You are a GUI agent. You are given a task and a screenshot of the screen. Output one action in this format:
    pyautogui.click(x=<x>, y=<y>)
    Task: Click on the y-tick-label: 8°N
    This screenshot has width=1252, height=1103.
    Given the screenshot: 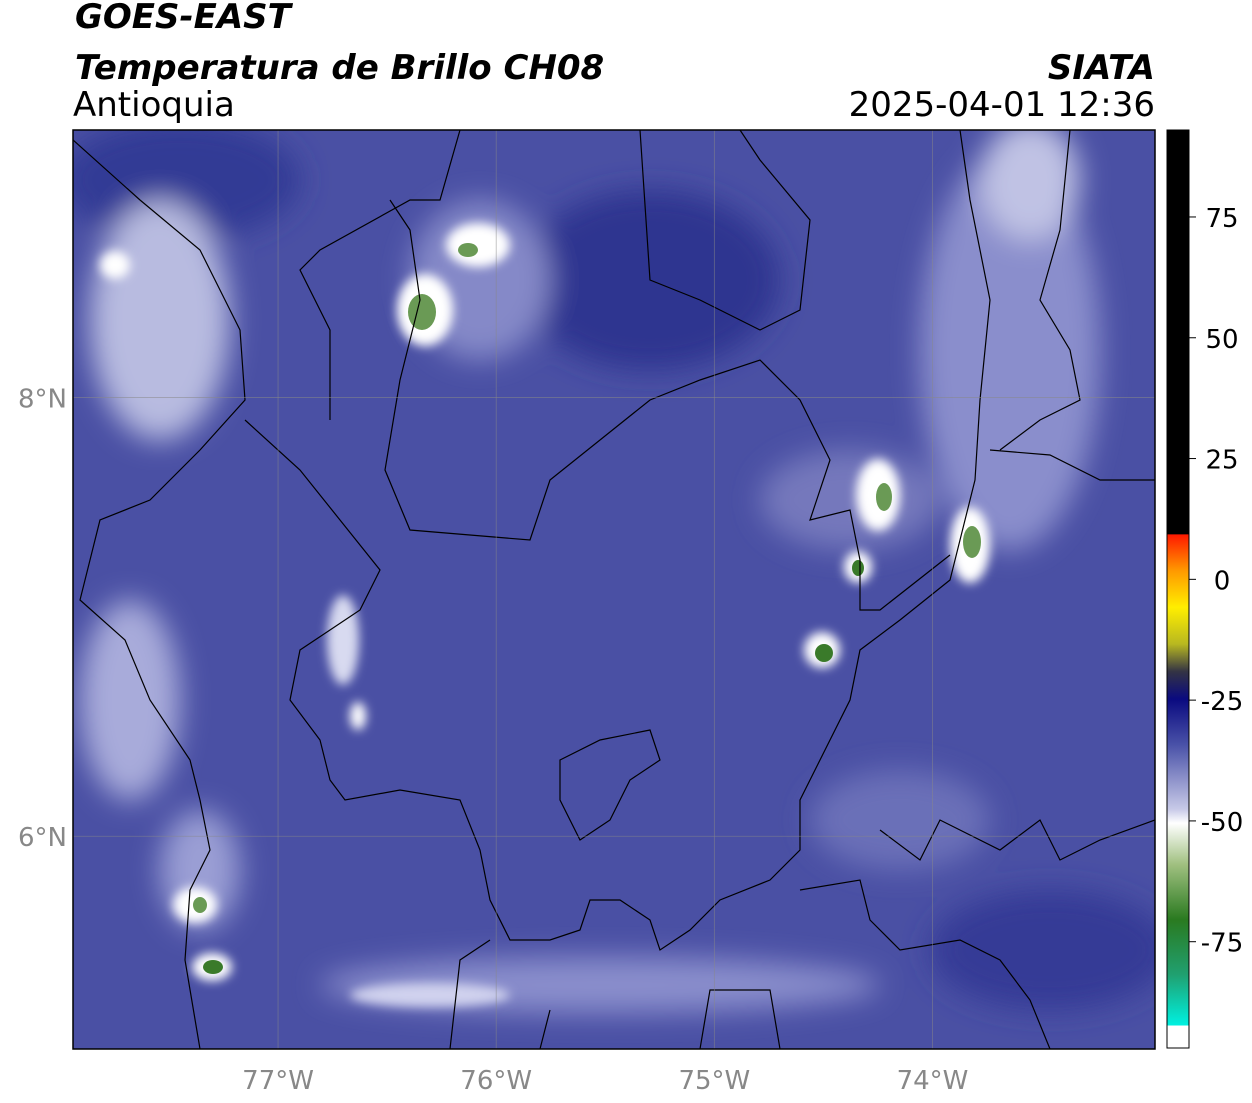 What is the action you would take?
    pyautogui.click(x=42, y=400)
    